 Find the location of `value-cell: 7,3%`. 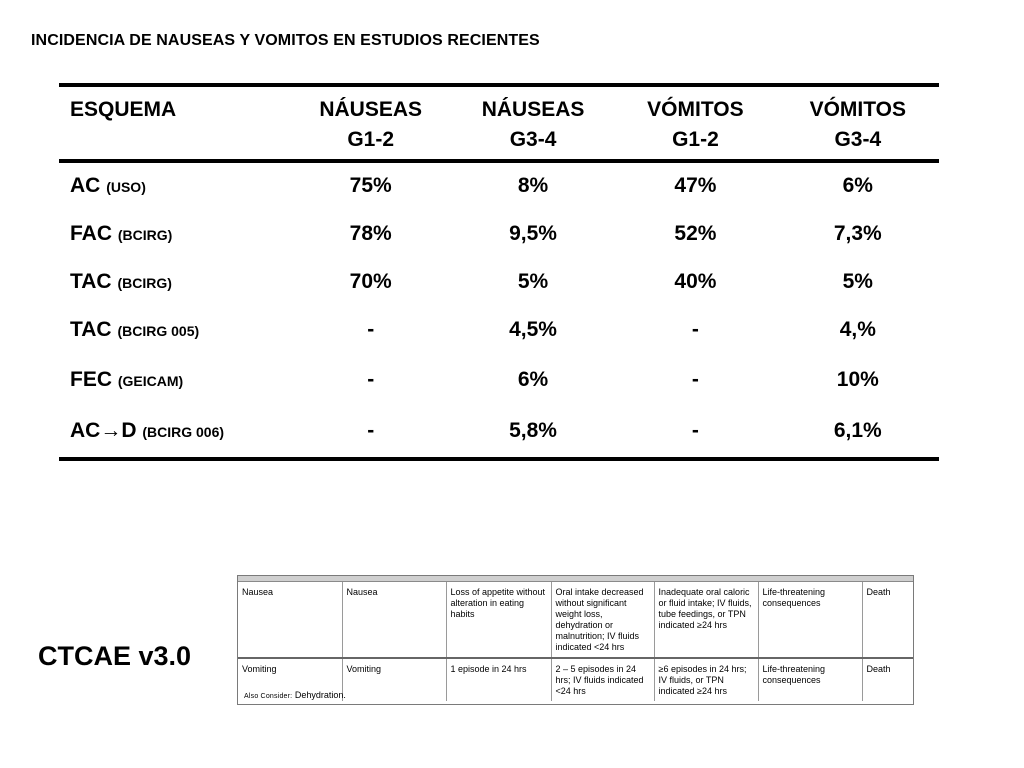

value-cell: 7,3% is located at coordinates (857, 233).